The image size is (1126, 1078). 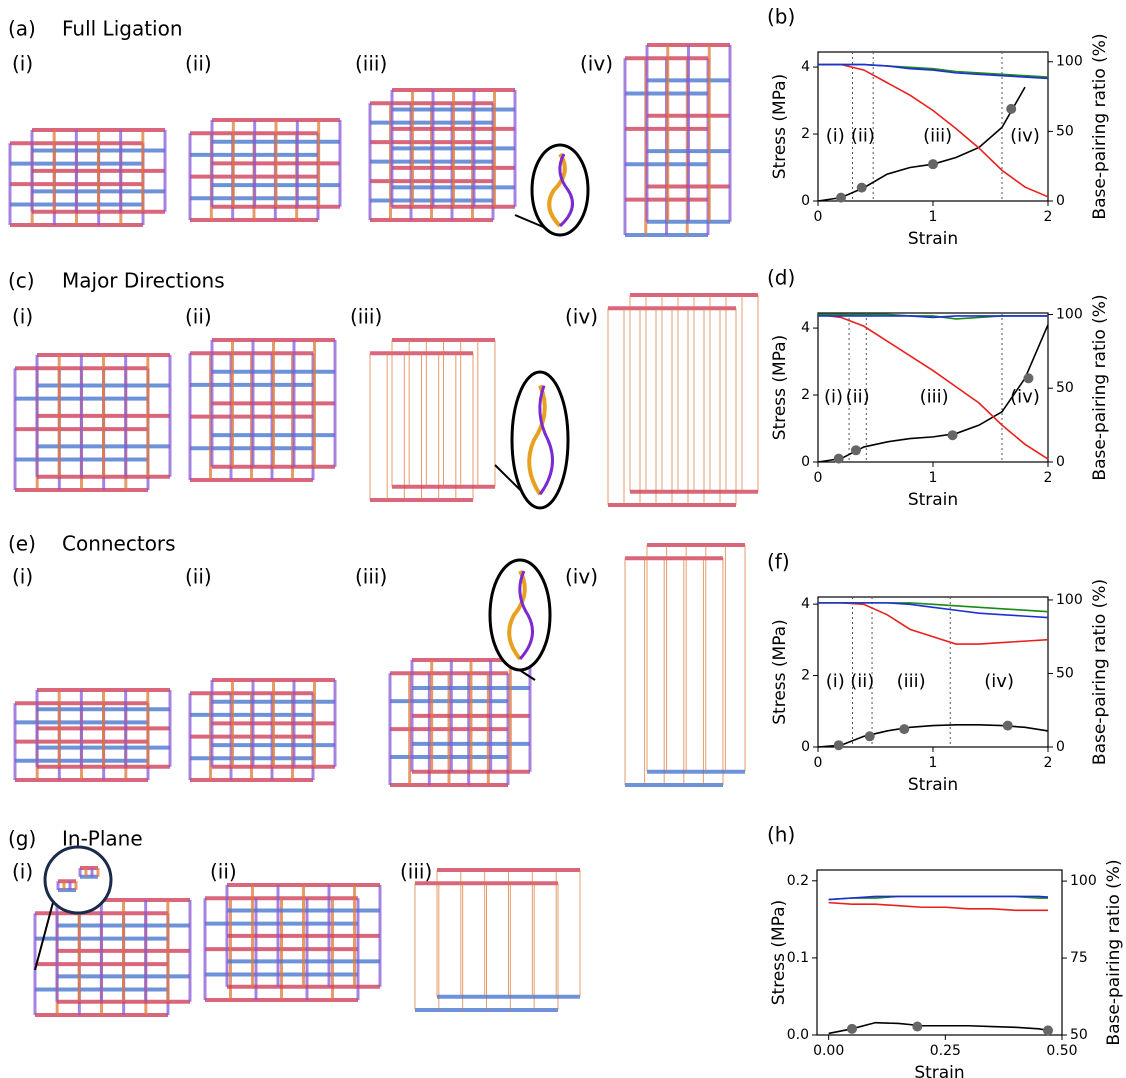 I want to click on chart: 0.00 0.25 0.50 0.0 0.1 0.2 50 75 100, so click(x=942, y=964).